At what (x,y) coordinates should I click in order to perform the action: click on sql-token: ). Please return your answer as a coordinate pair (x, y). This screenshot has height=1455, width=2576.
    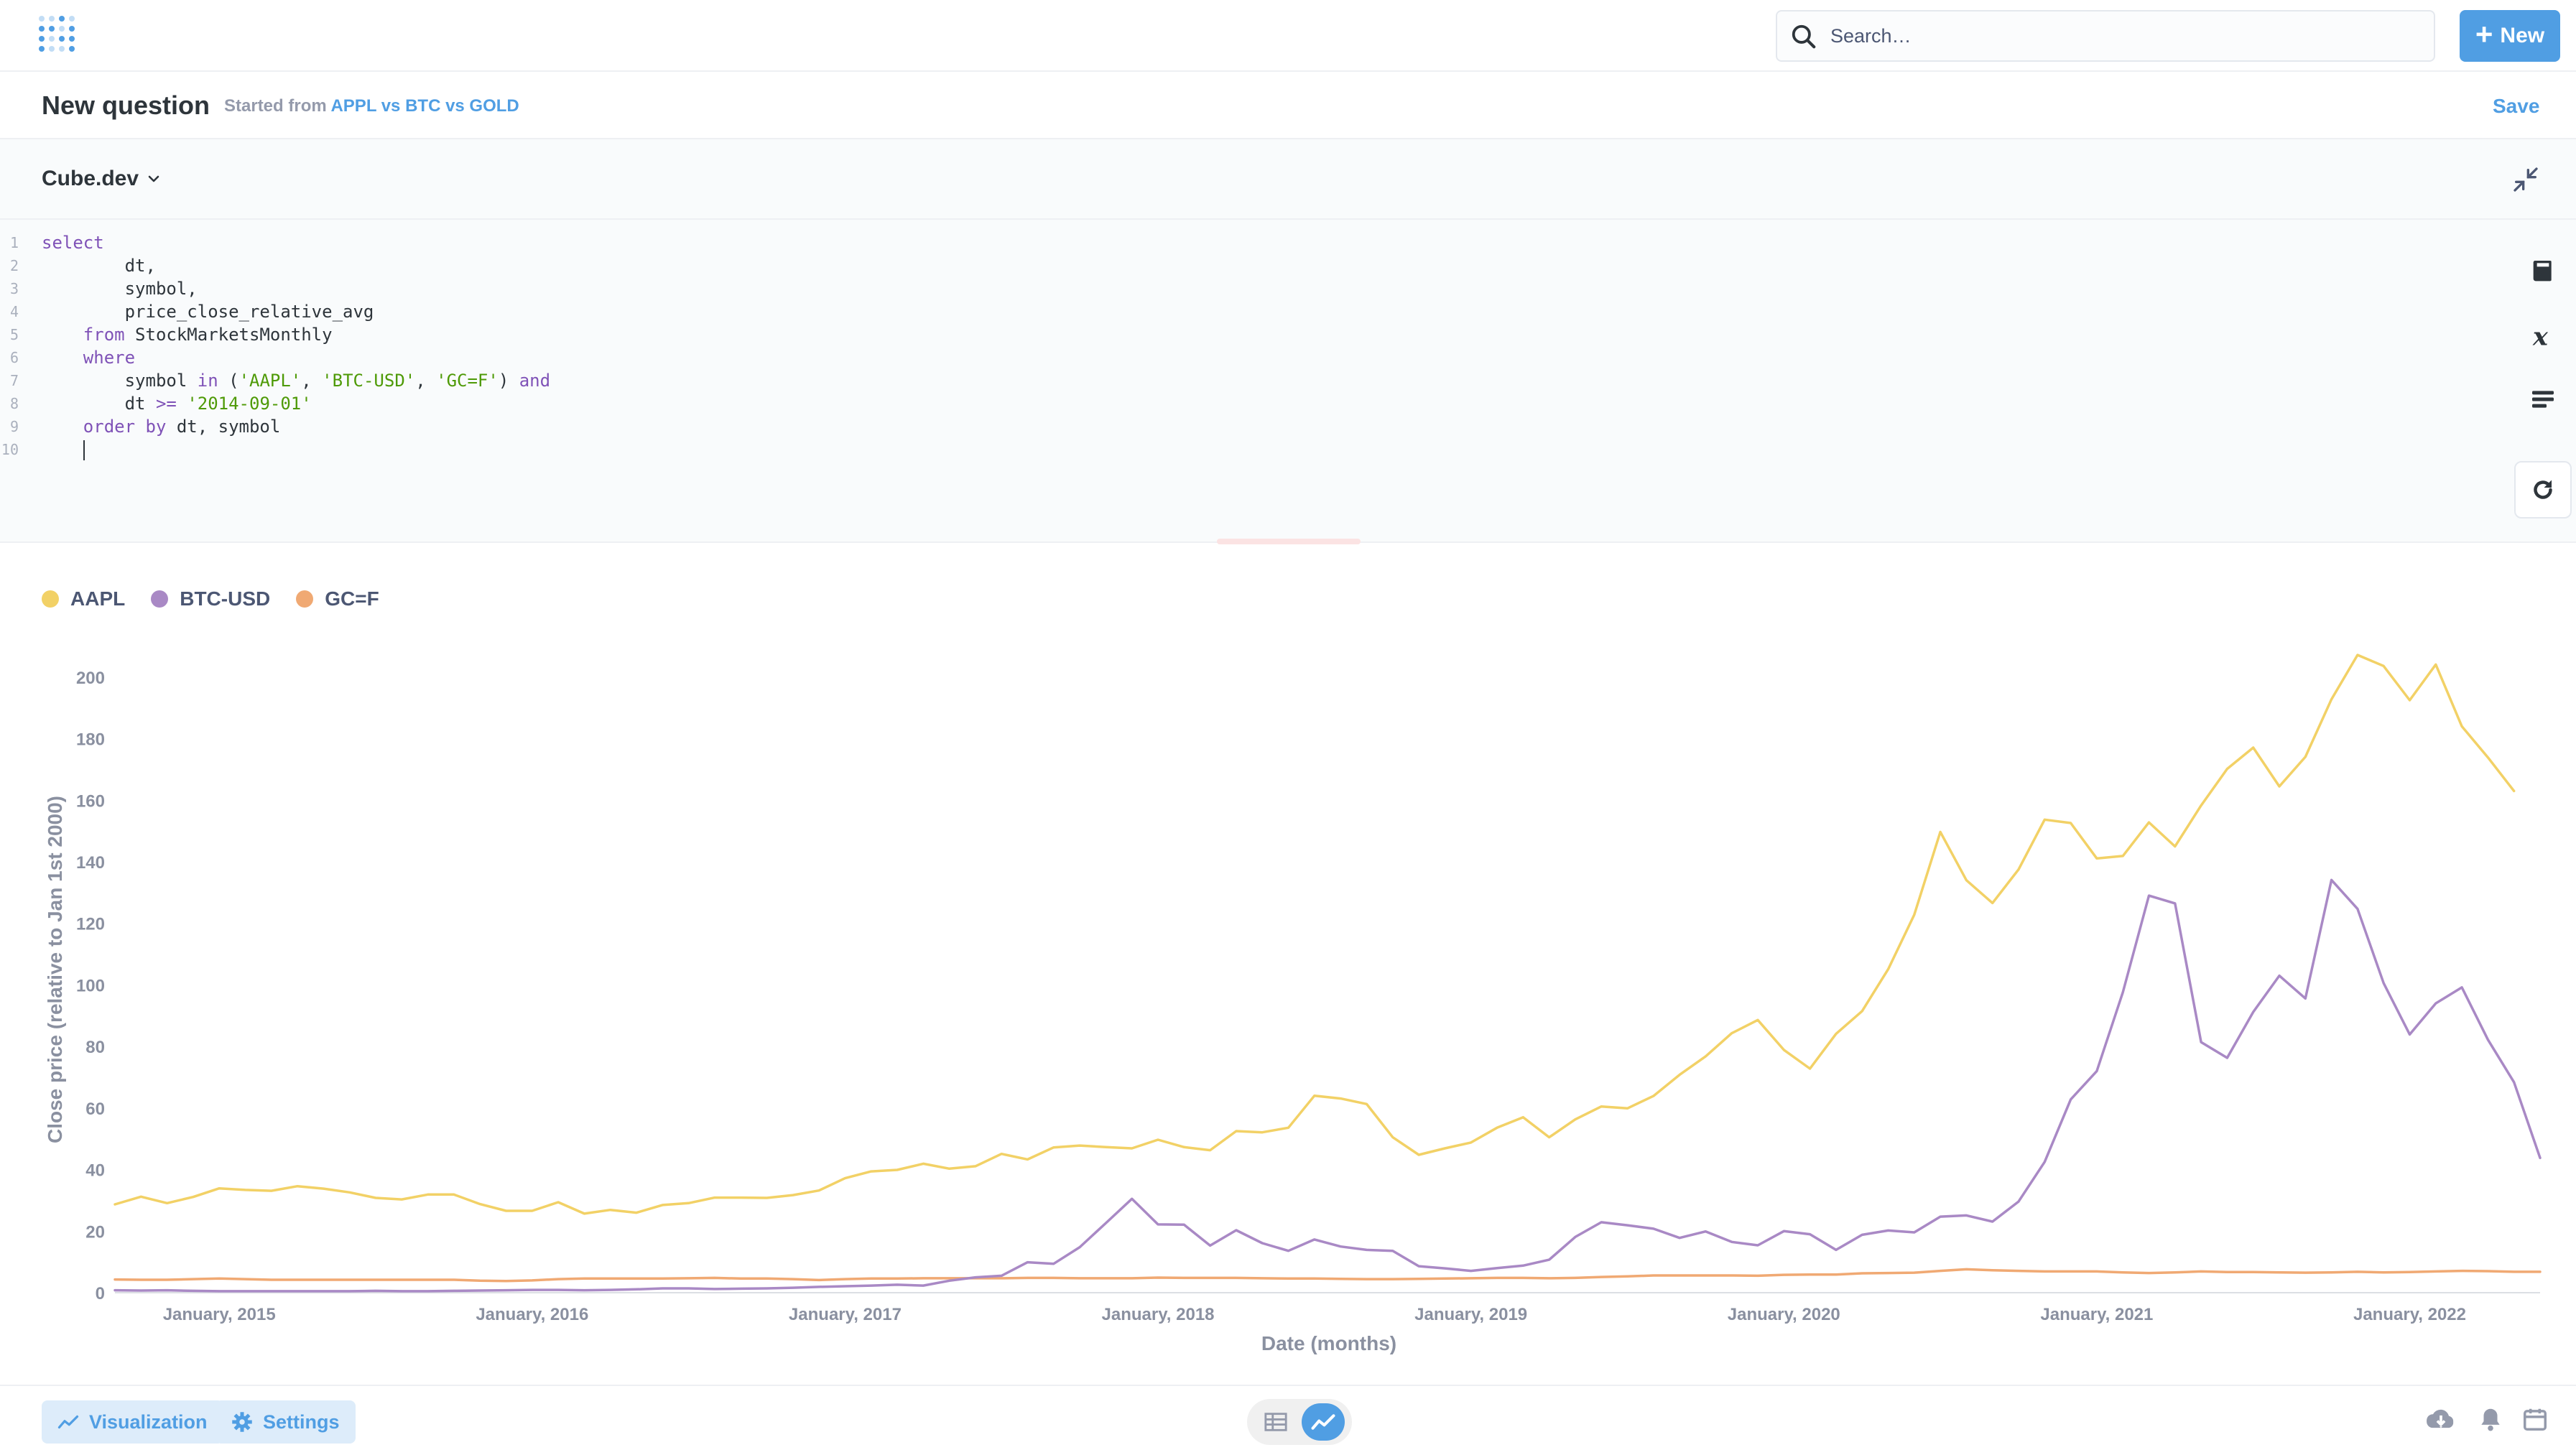
    Looking at the image, I should click on (508, 381).